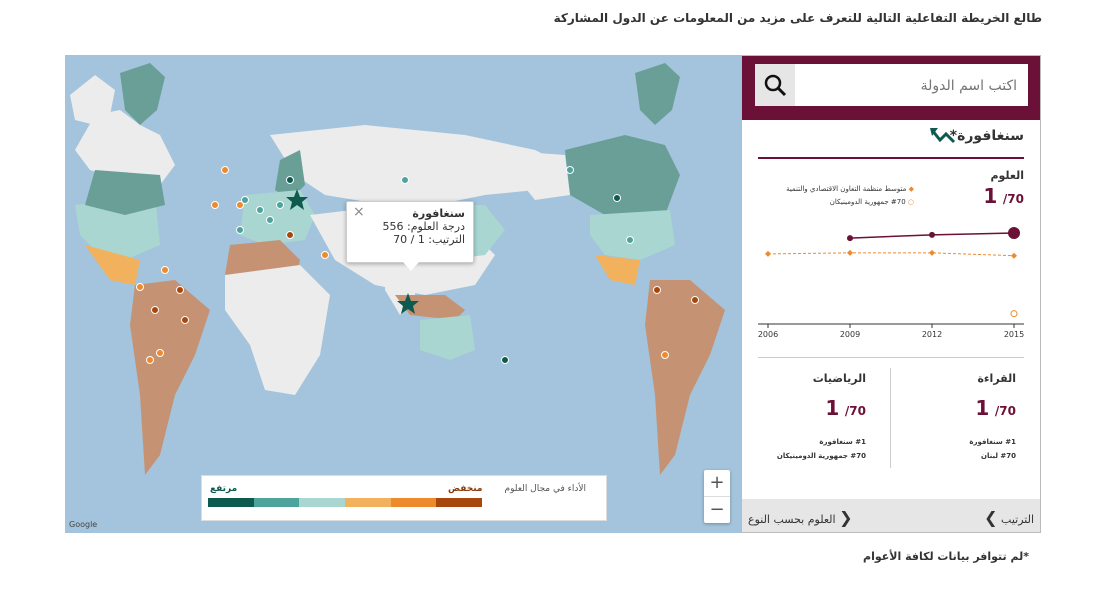  I want to click on ranking-nav-button: الترتيب ❯, so click(1009, 517).